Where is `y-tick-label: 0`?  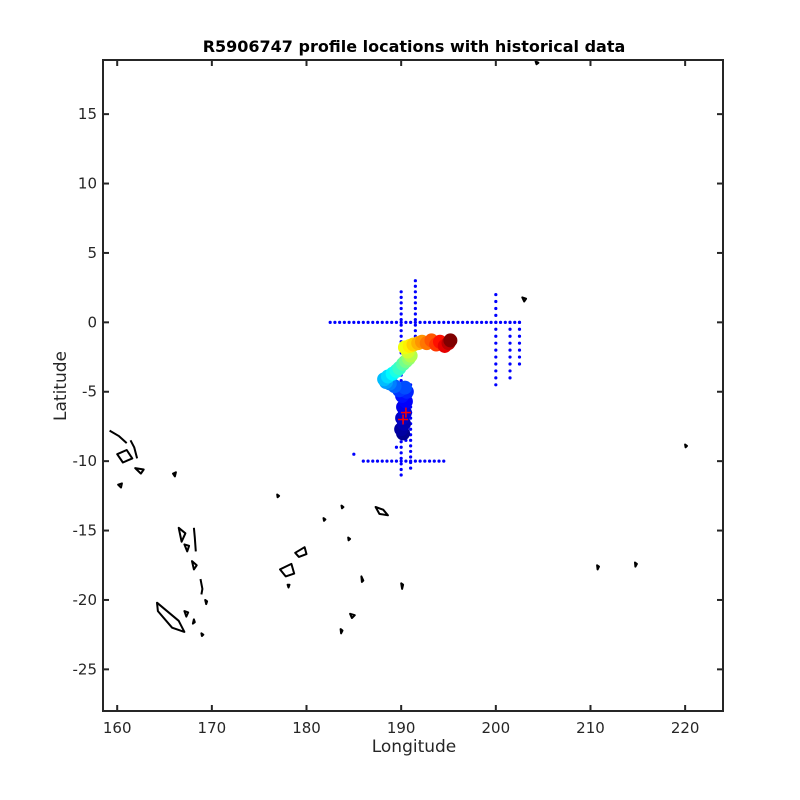
y-tick-label: 0 is located at coordinates (92, 322).